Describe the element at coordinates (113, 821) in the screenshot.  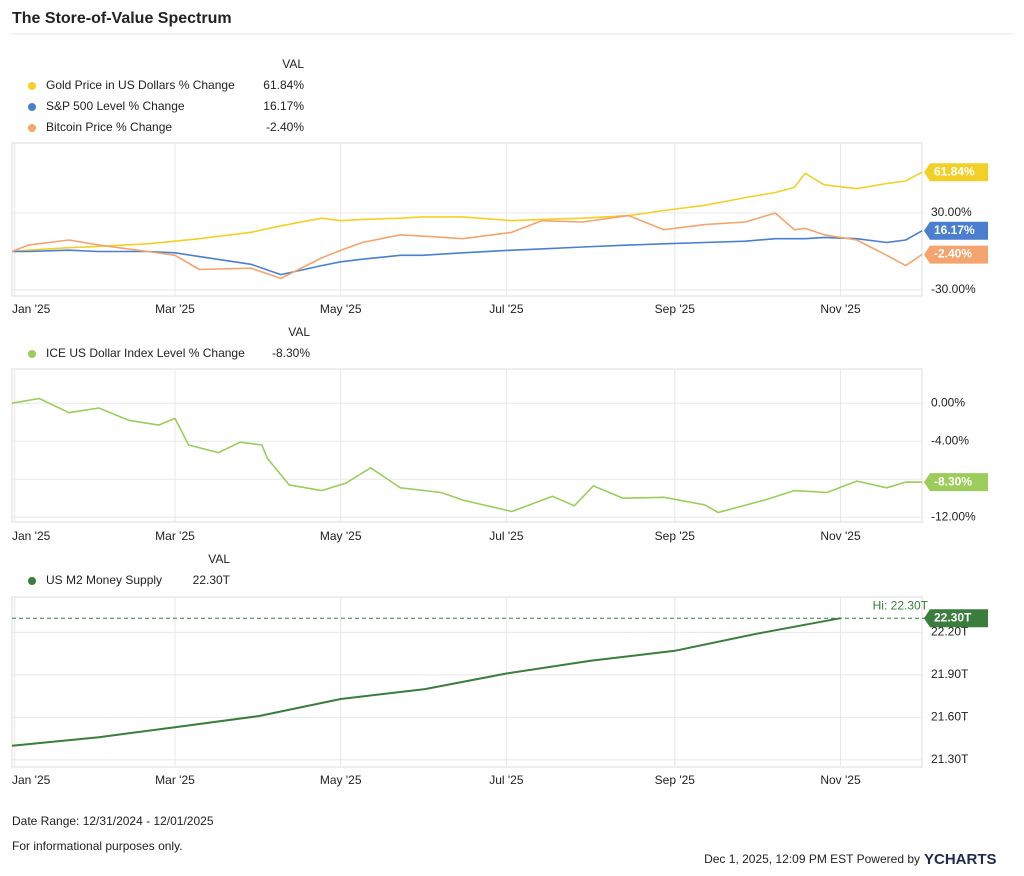
I see `date-range: Date Range: 12/31/2024 - 12/01/2025` at that location.